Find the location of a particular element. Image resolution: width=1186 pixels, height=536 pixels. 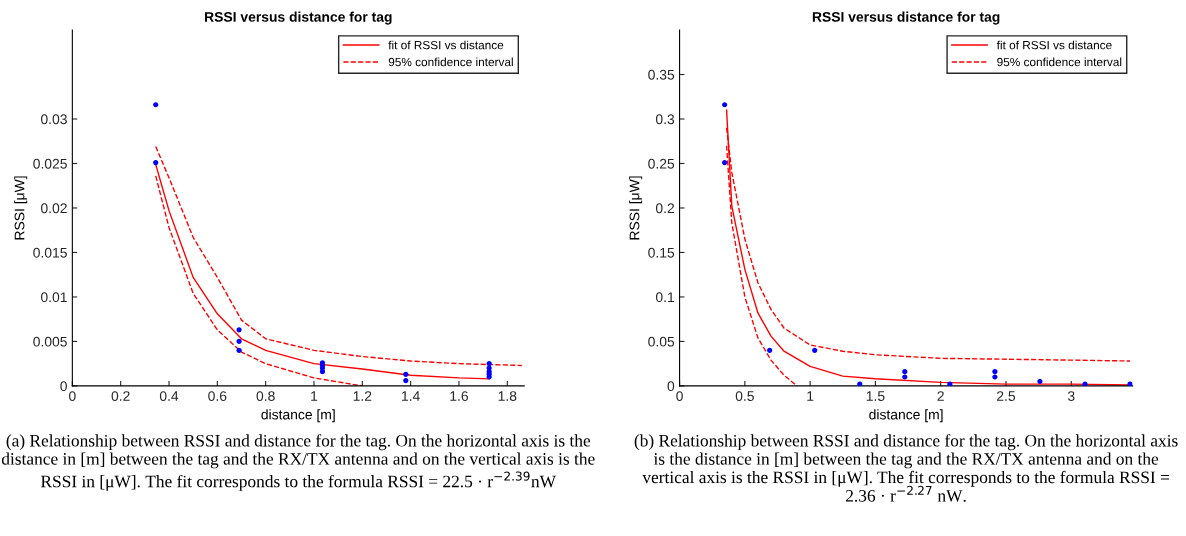

y-tick-label: 0.025 is located at coordinates (50, 163).